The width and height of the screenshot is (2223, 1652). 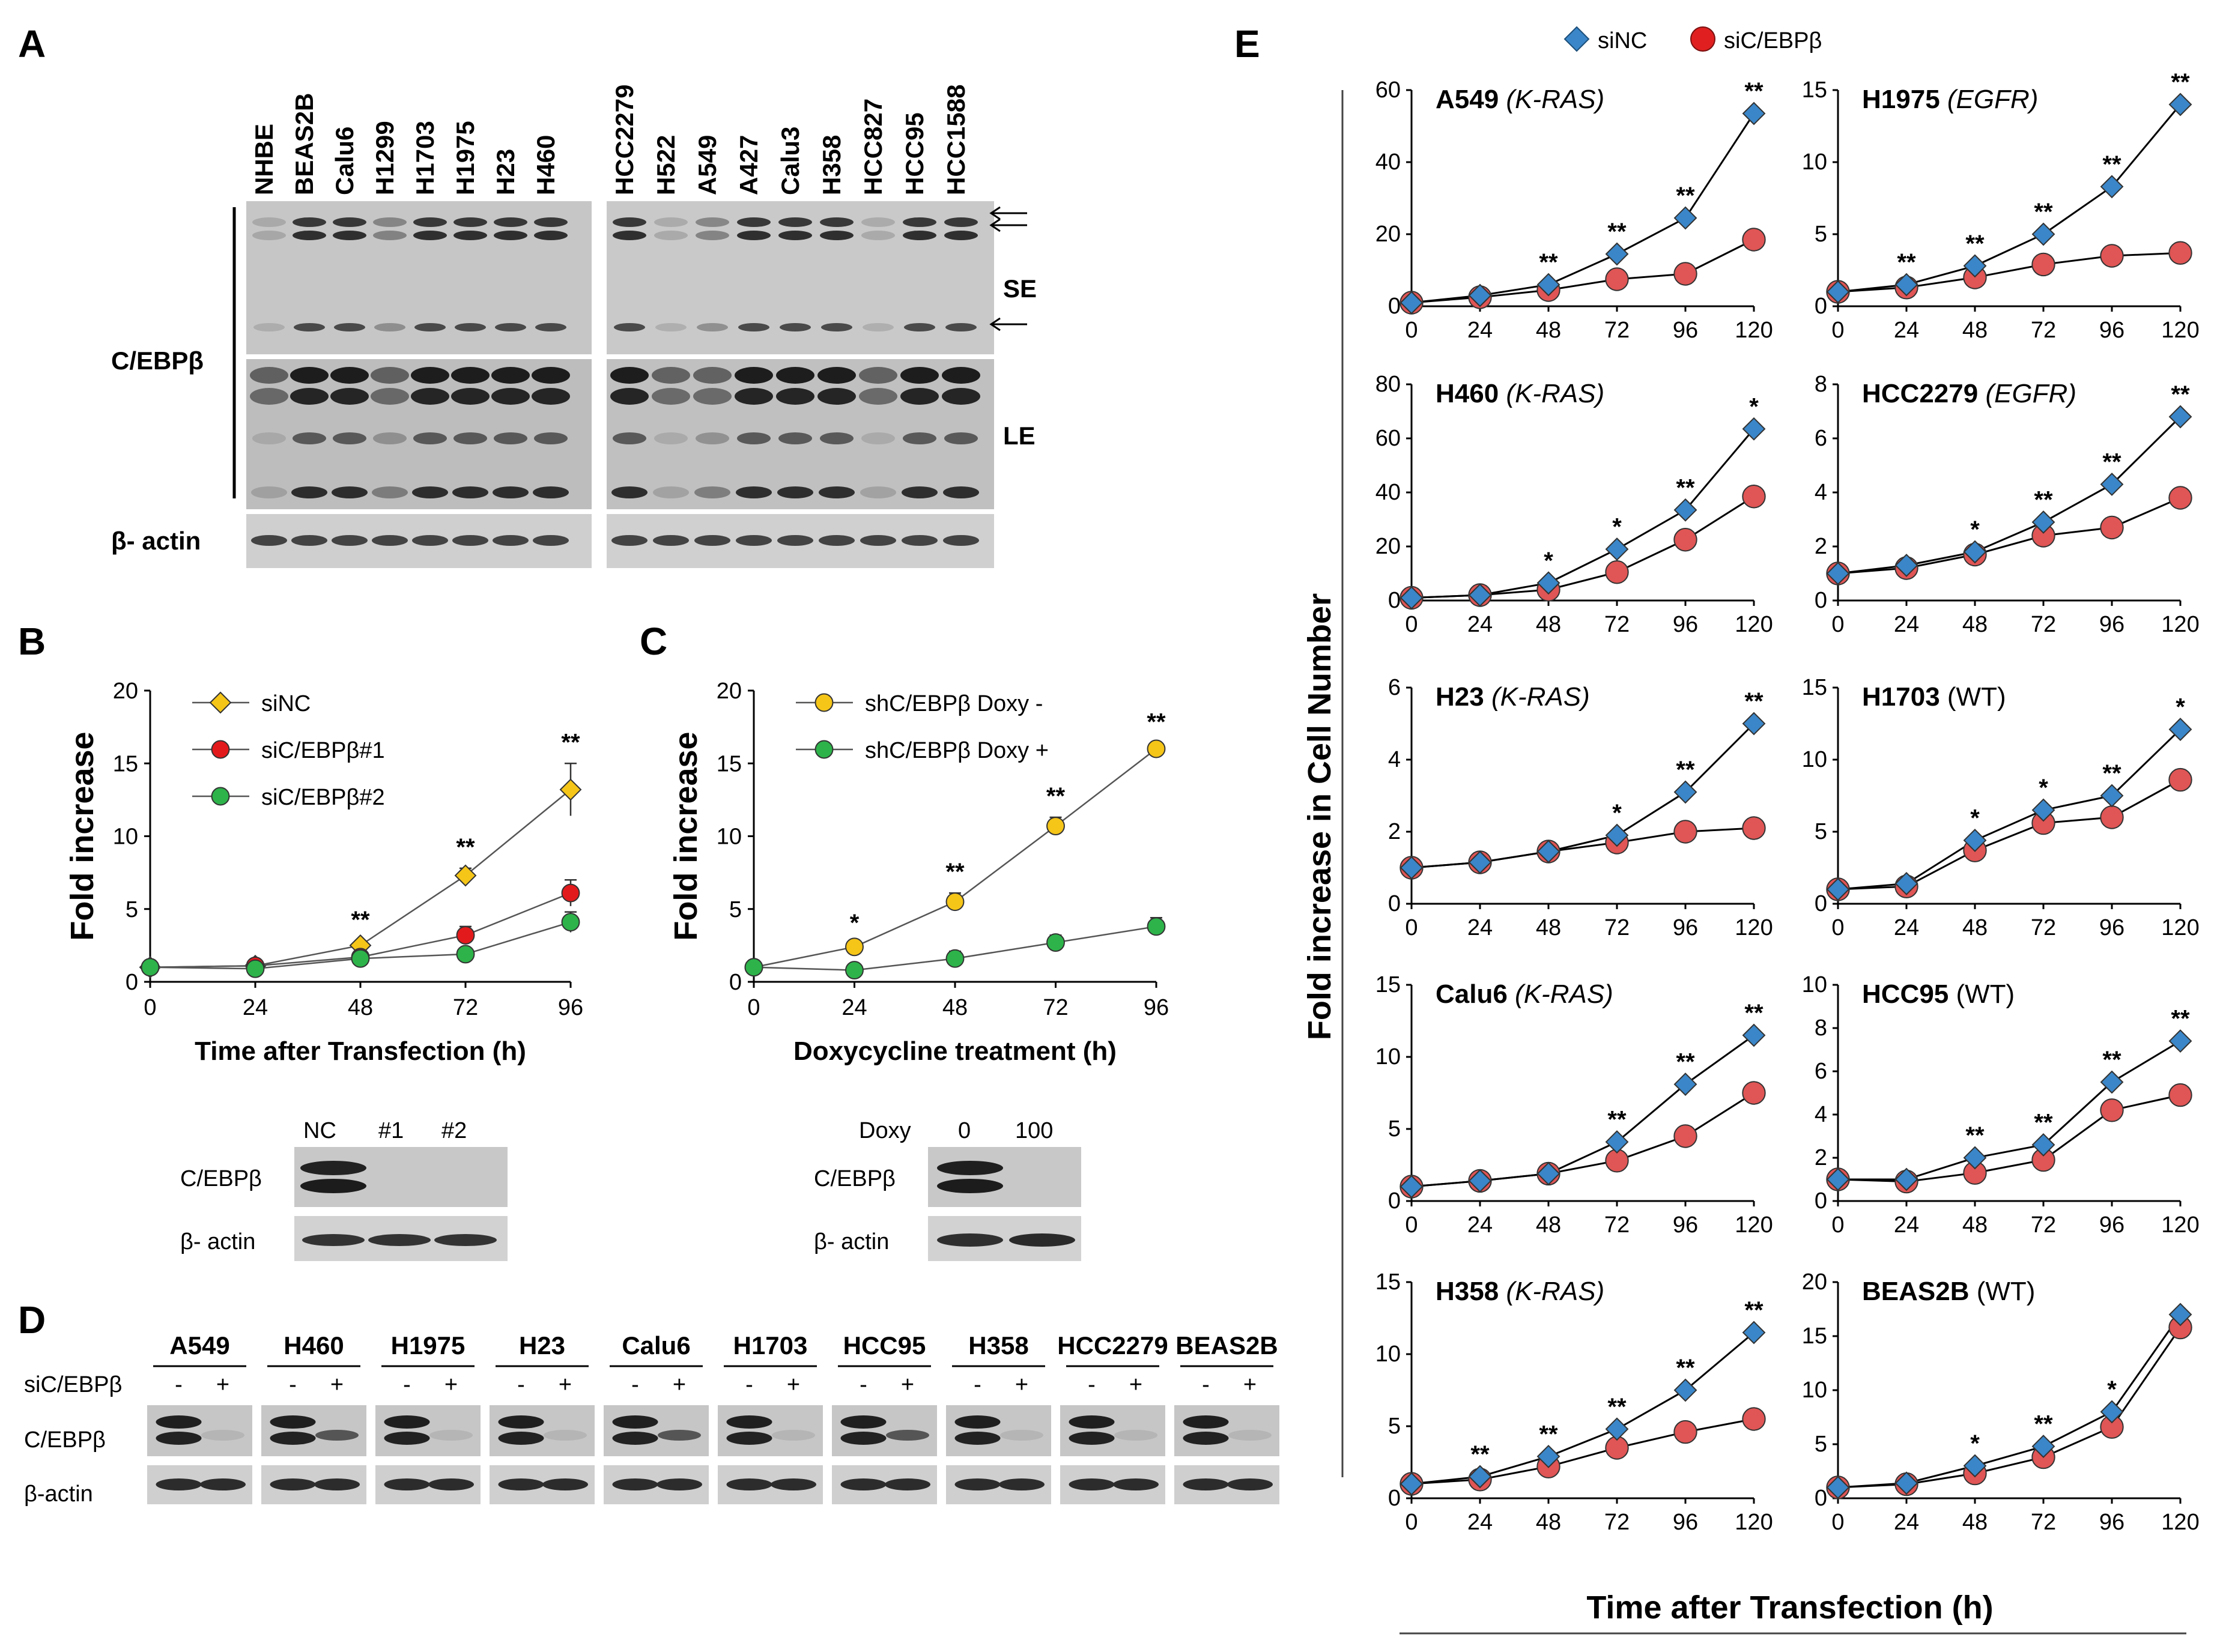 I want to click on series-line-sicebpb, so click(x=1582, y=1140).